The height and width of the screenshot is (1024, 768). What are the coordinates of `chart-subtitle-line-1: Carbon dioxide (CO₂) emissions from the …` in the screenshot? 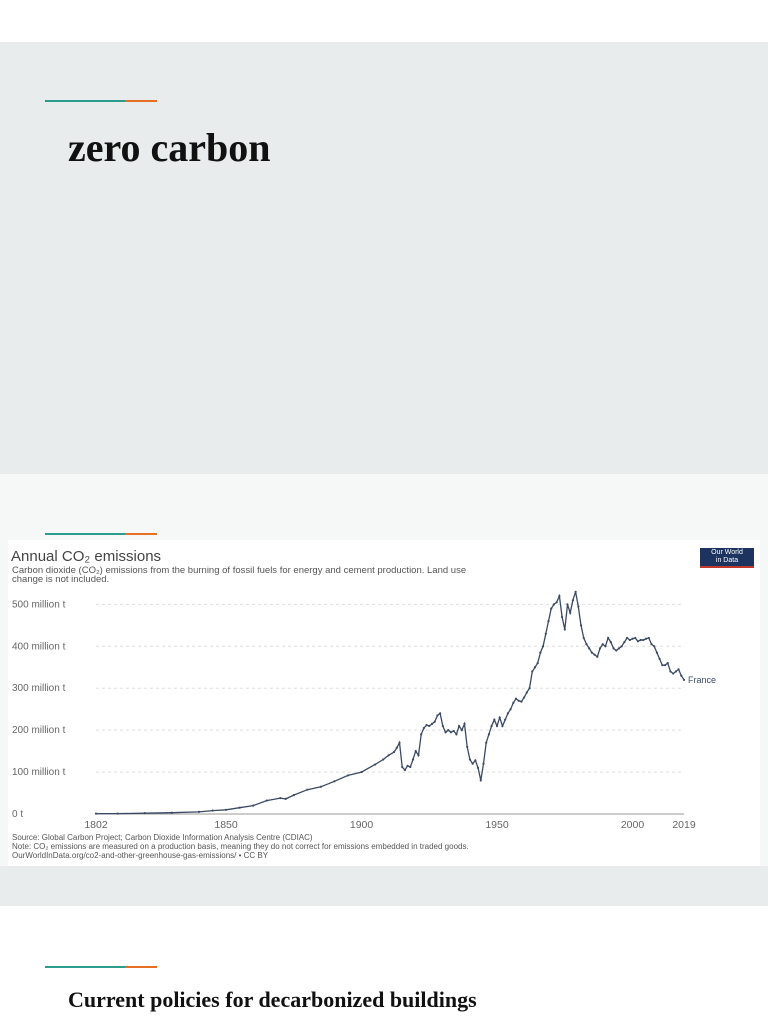 It's located at (239, 570).